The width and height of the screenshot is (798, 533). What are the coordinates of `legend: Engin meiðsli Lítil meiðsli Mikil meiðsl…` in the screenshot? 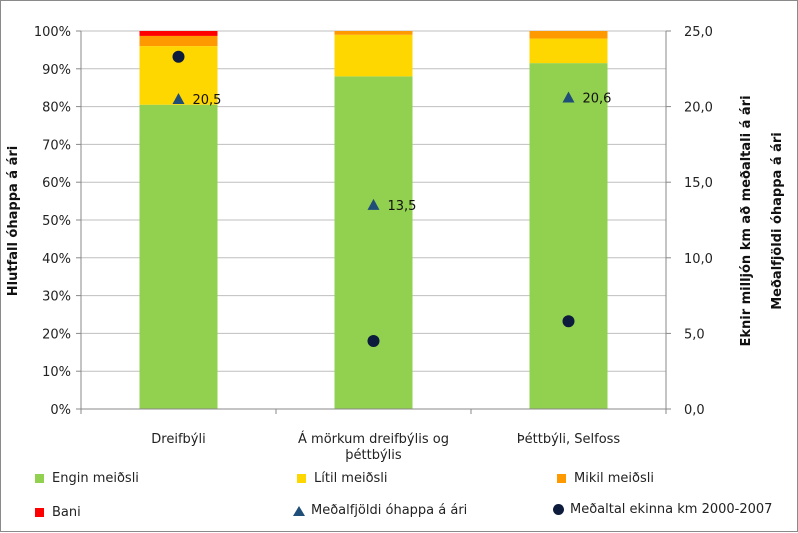 It's located at (411, 498).